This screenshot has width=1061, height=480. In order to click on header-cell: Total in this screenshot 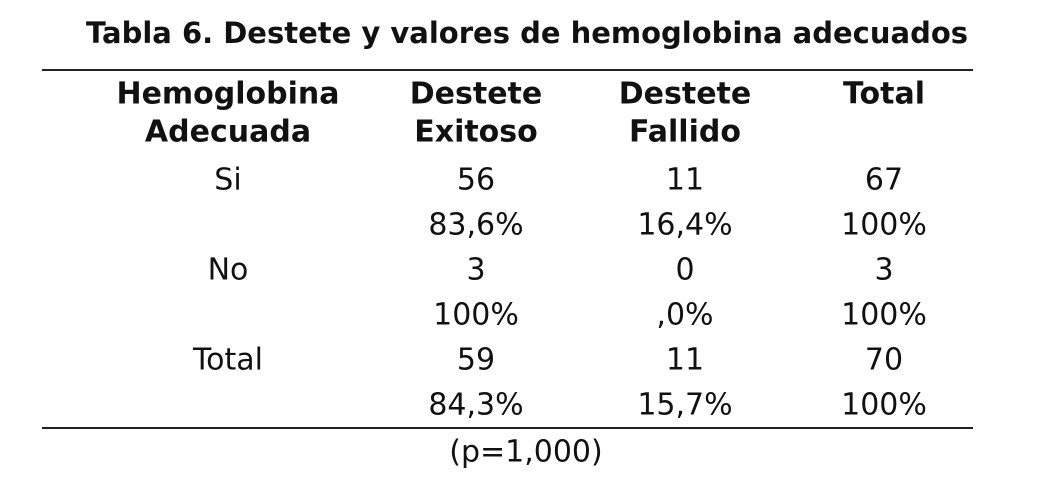, I will do `click(884, 94)`.